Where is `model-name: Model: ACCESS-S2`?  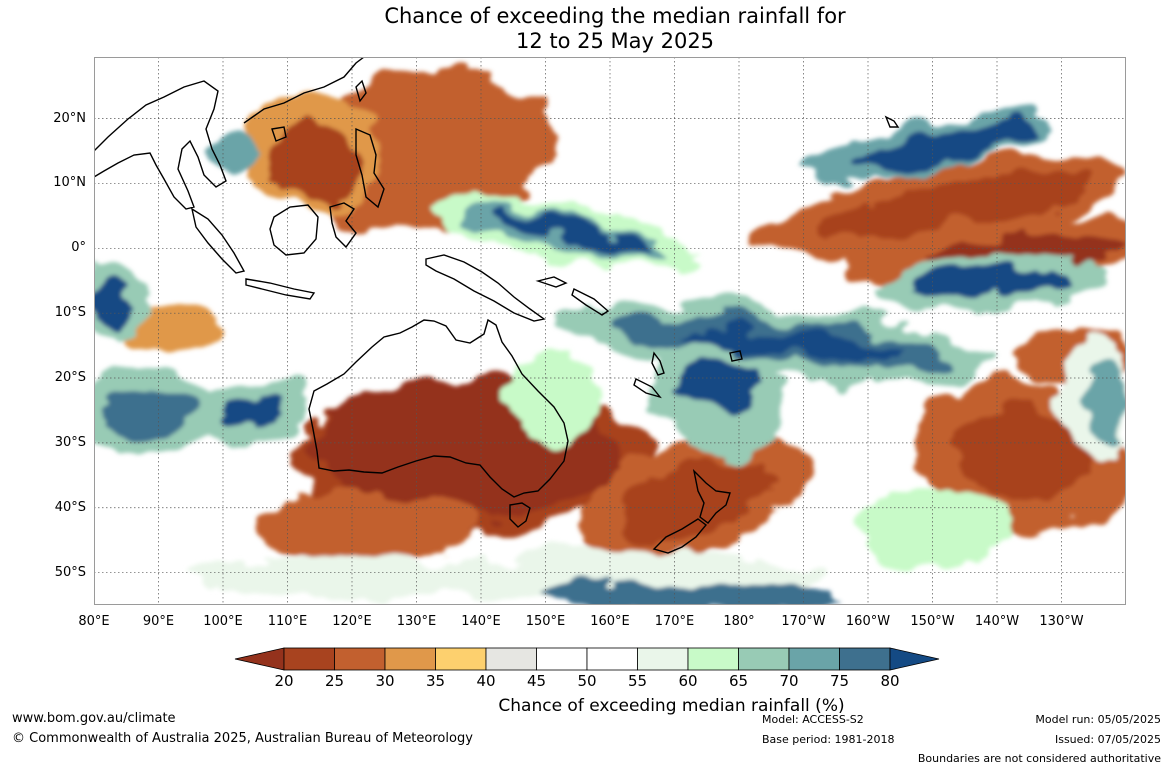 model-name: Model: ACCESS-S2 is located at coordinates (813, 719).